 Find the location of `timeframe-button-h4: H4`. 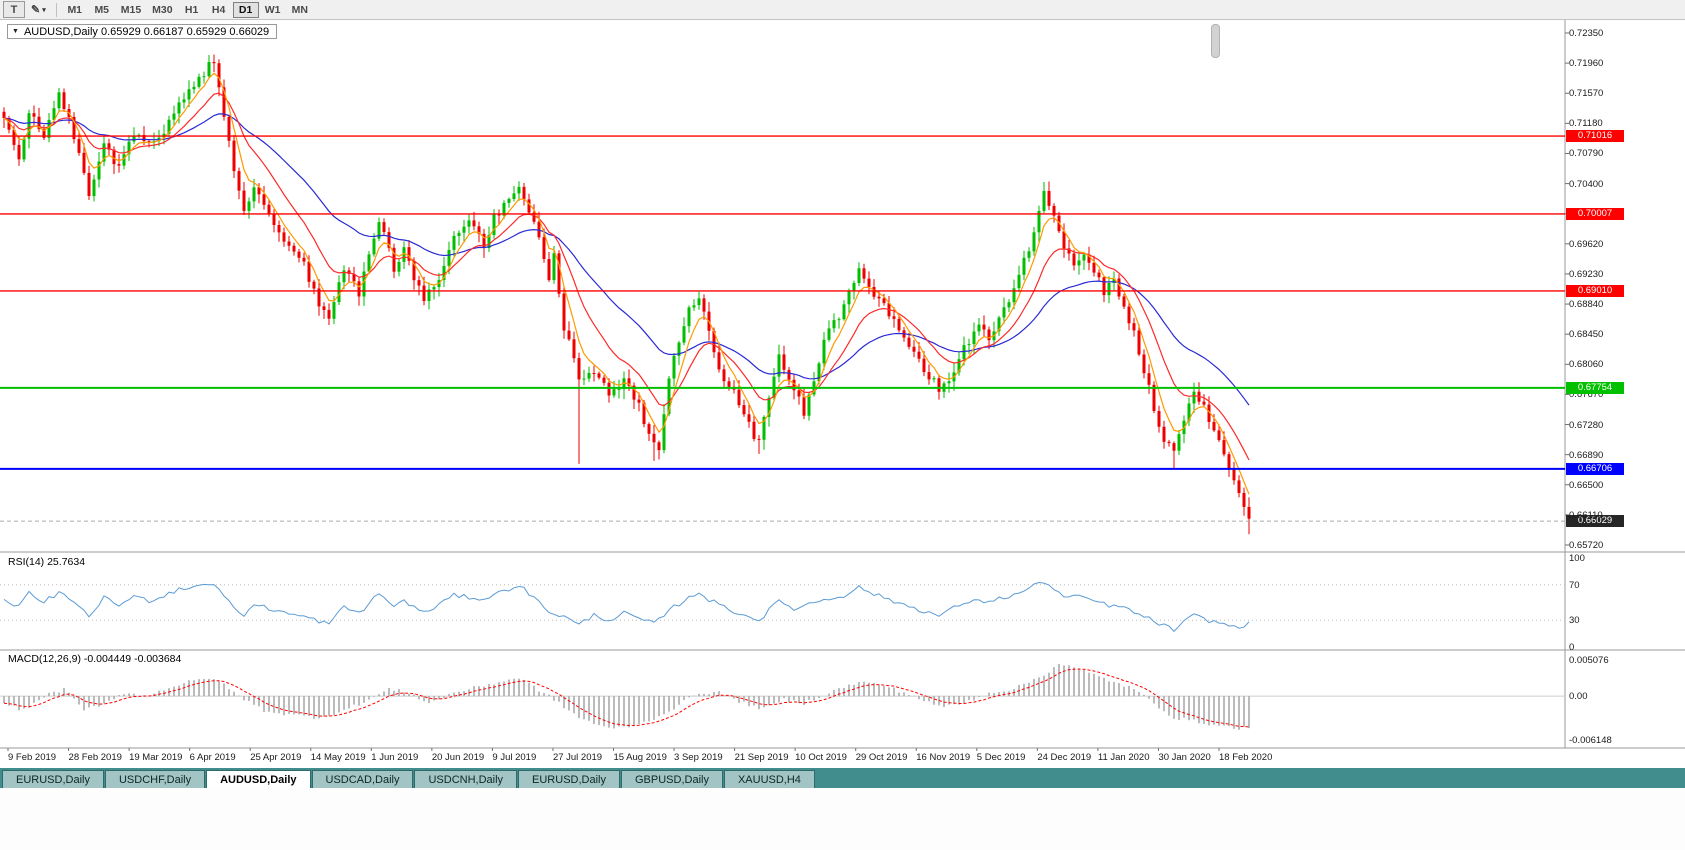

timeframe-button-h4: H4 is located at coordinates (219, 10).